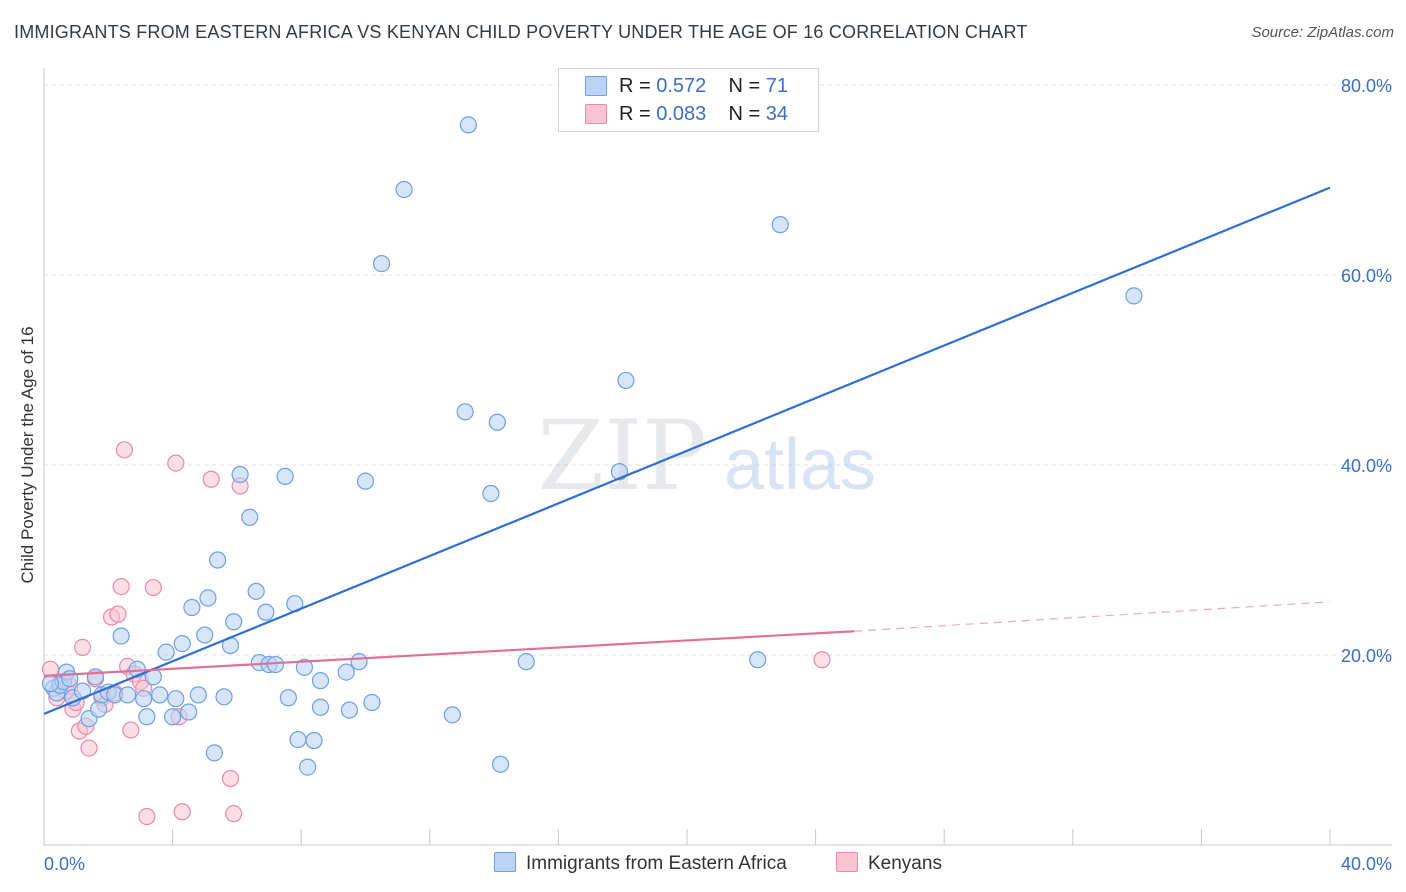  Describe the element at coordinates (703, 86) in the screenshot. I see `legend-text-blue: R = 0.572 N = 71` at that location.